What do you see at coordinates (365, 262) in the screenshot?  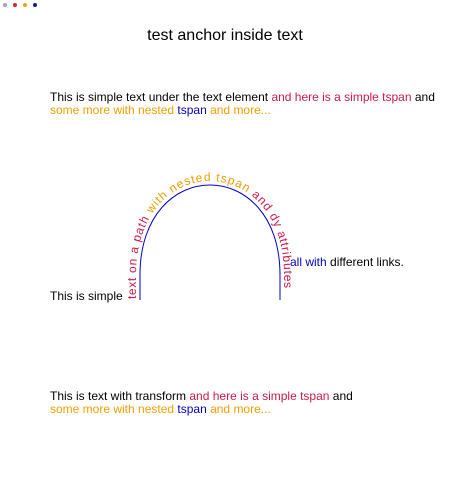 I see `different-links-text: different links.` at bounding box center [365, 262].